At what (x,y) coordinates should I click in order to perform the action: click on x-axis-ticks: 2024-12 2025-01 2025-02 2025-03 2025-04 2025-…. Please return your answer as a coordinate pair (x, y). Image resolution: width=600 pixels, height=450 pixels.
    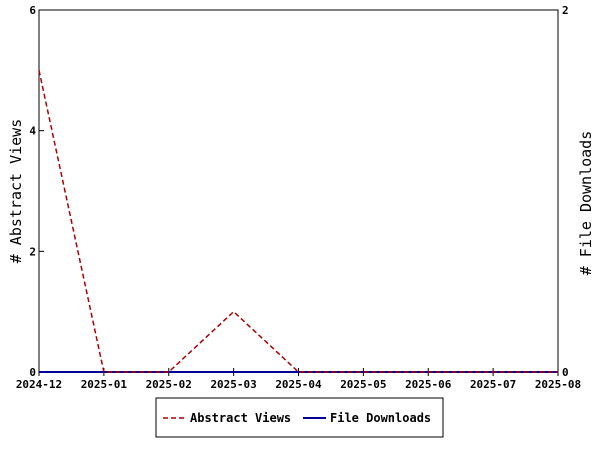
    Looking at the image, I should click on (298, 379).